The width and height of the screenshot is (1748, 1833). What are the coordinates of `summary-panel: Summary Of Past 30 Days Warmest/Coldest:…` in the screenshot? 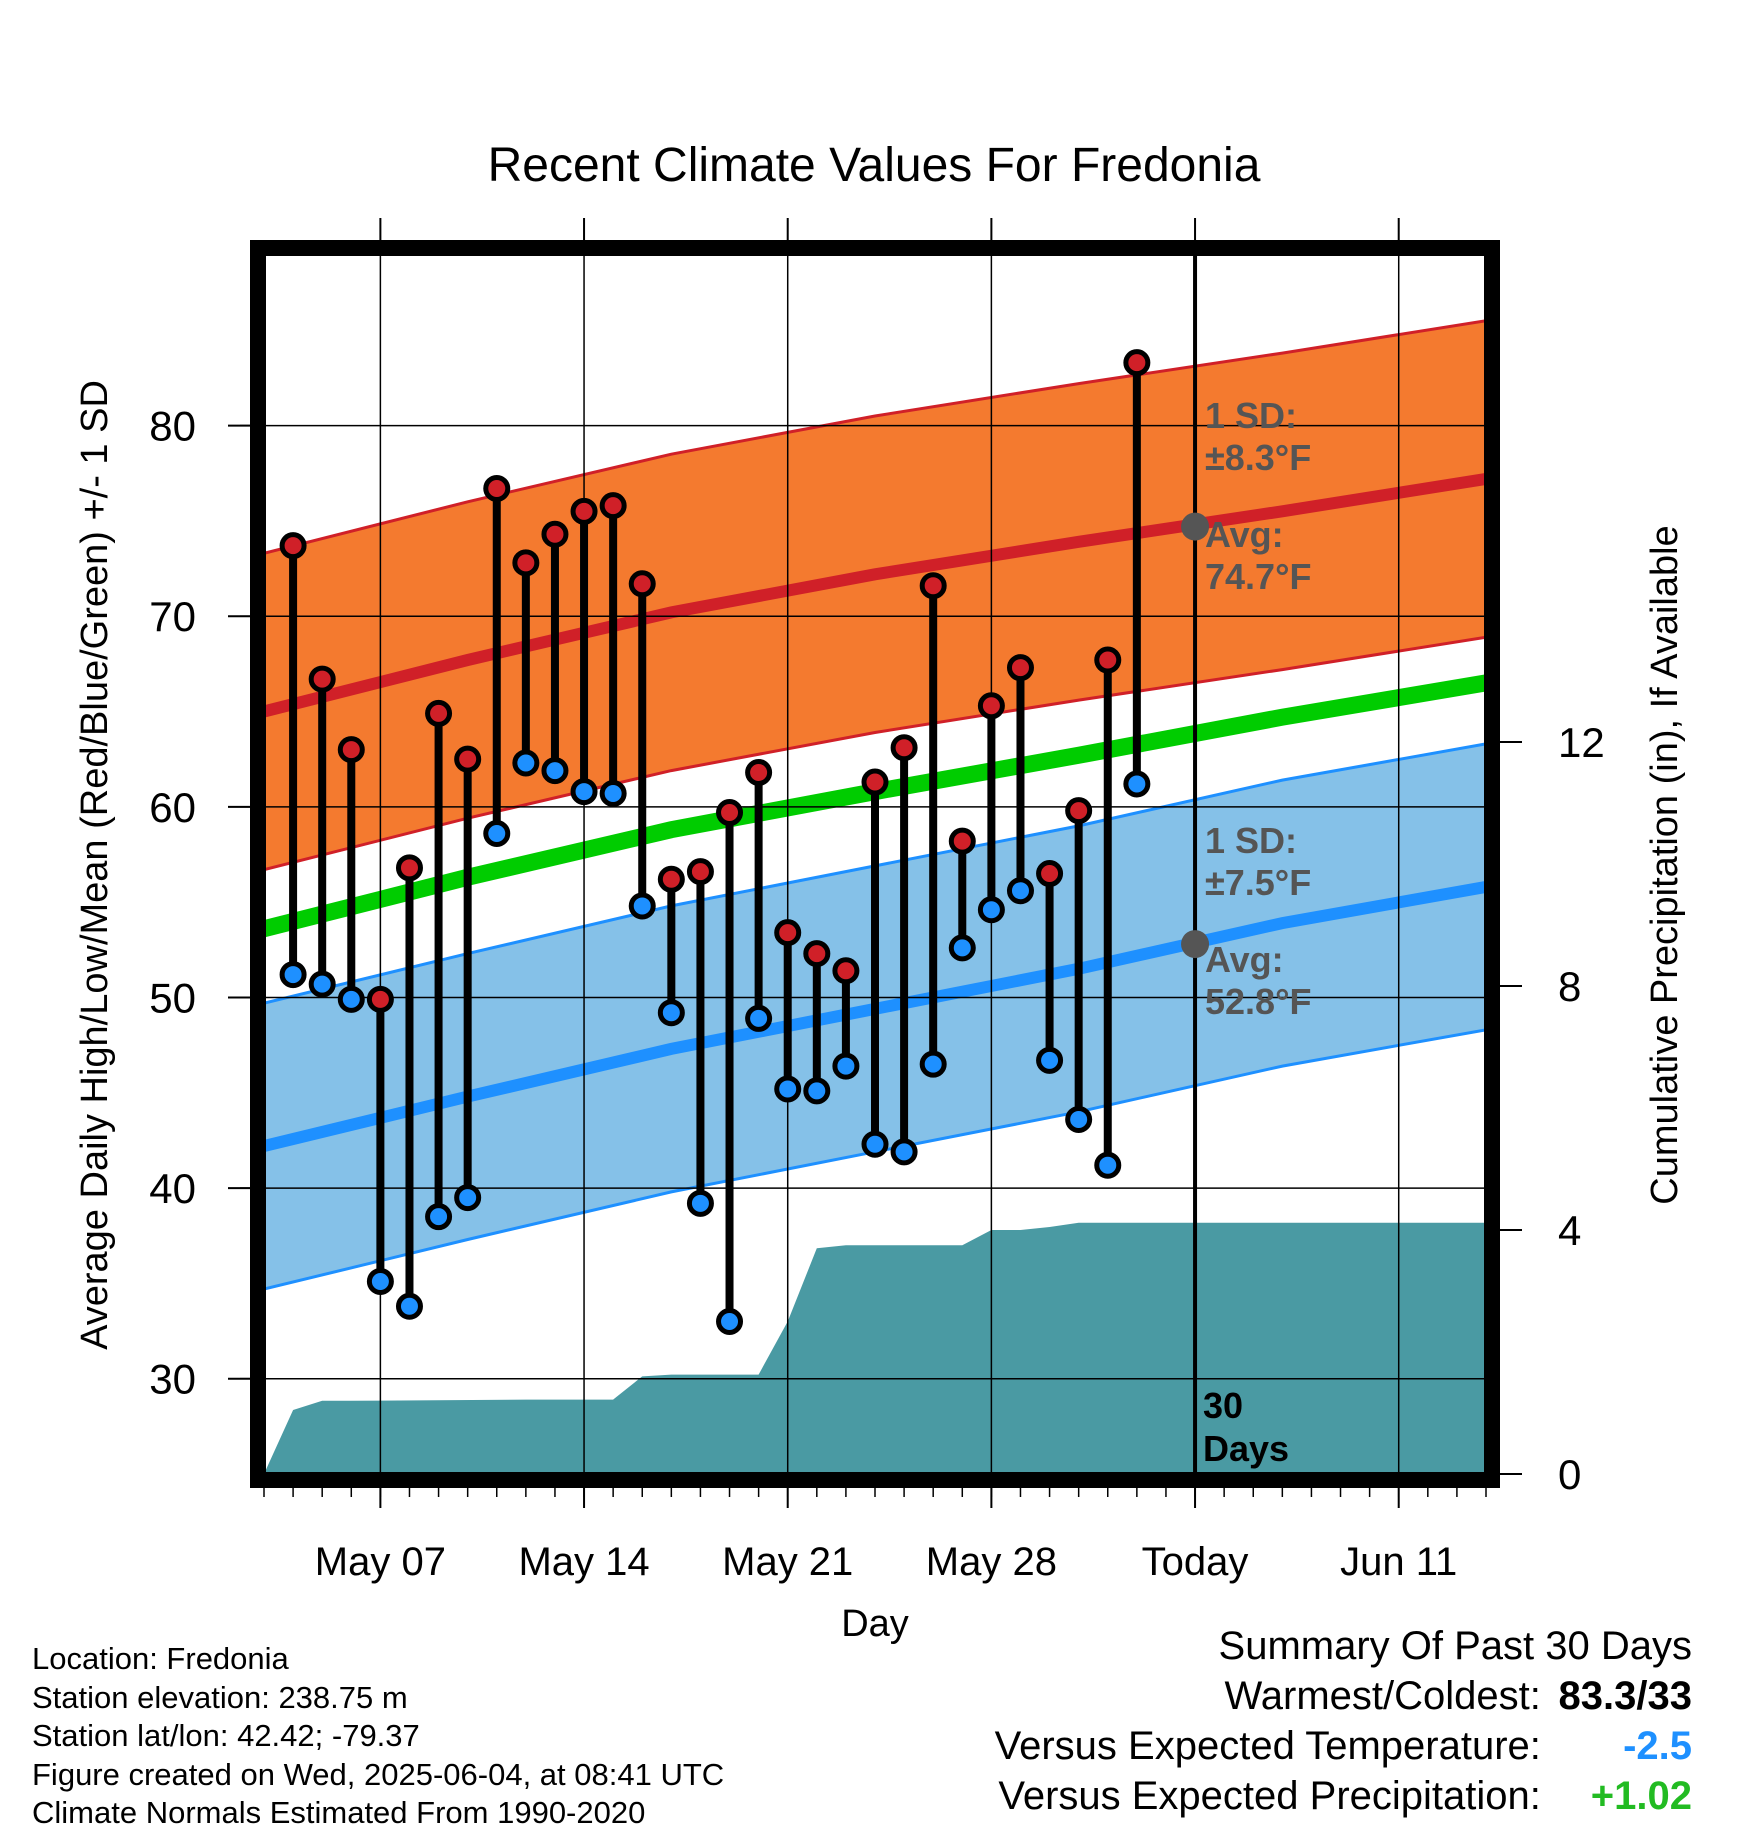 It's located at (1343, 1721).